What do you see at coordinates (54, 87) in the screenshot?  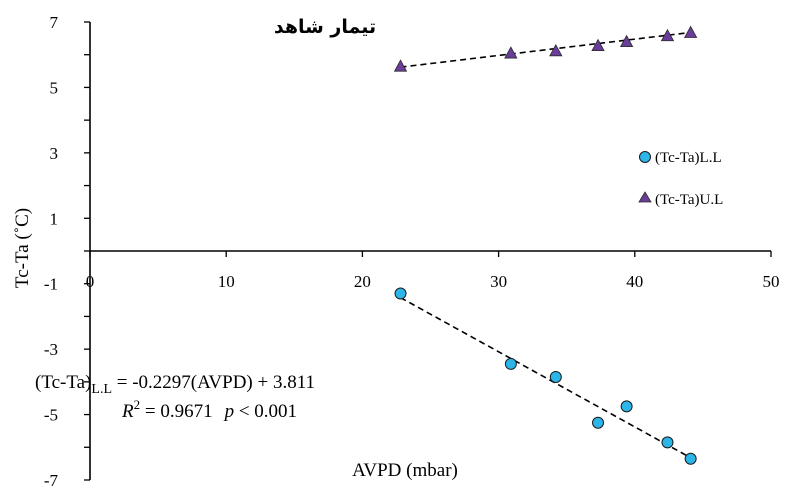 I see `y-tick-label: 5` at bounding box center [54, 87].